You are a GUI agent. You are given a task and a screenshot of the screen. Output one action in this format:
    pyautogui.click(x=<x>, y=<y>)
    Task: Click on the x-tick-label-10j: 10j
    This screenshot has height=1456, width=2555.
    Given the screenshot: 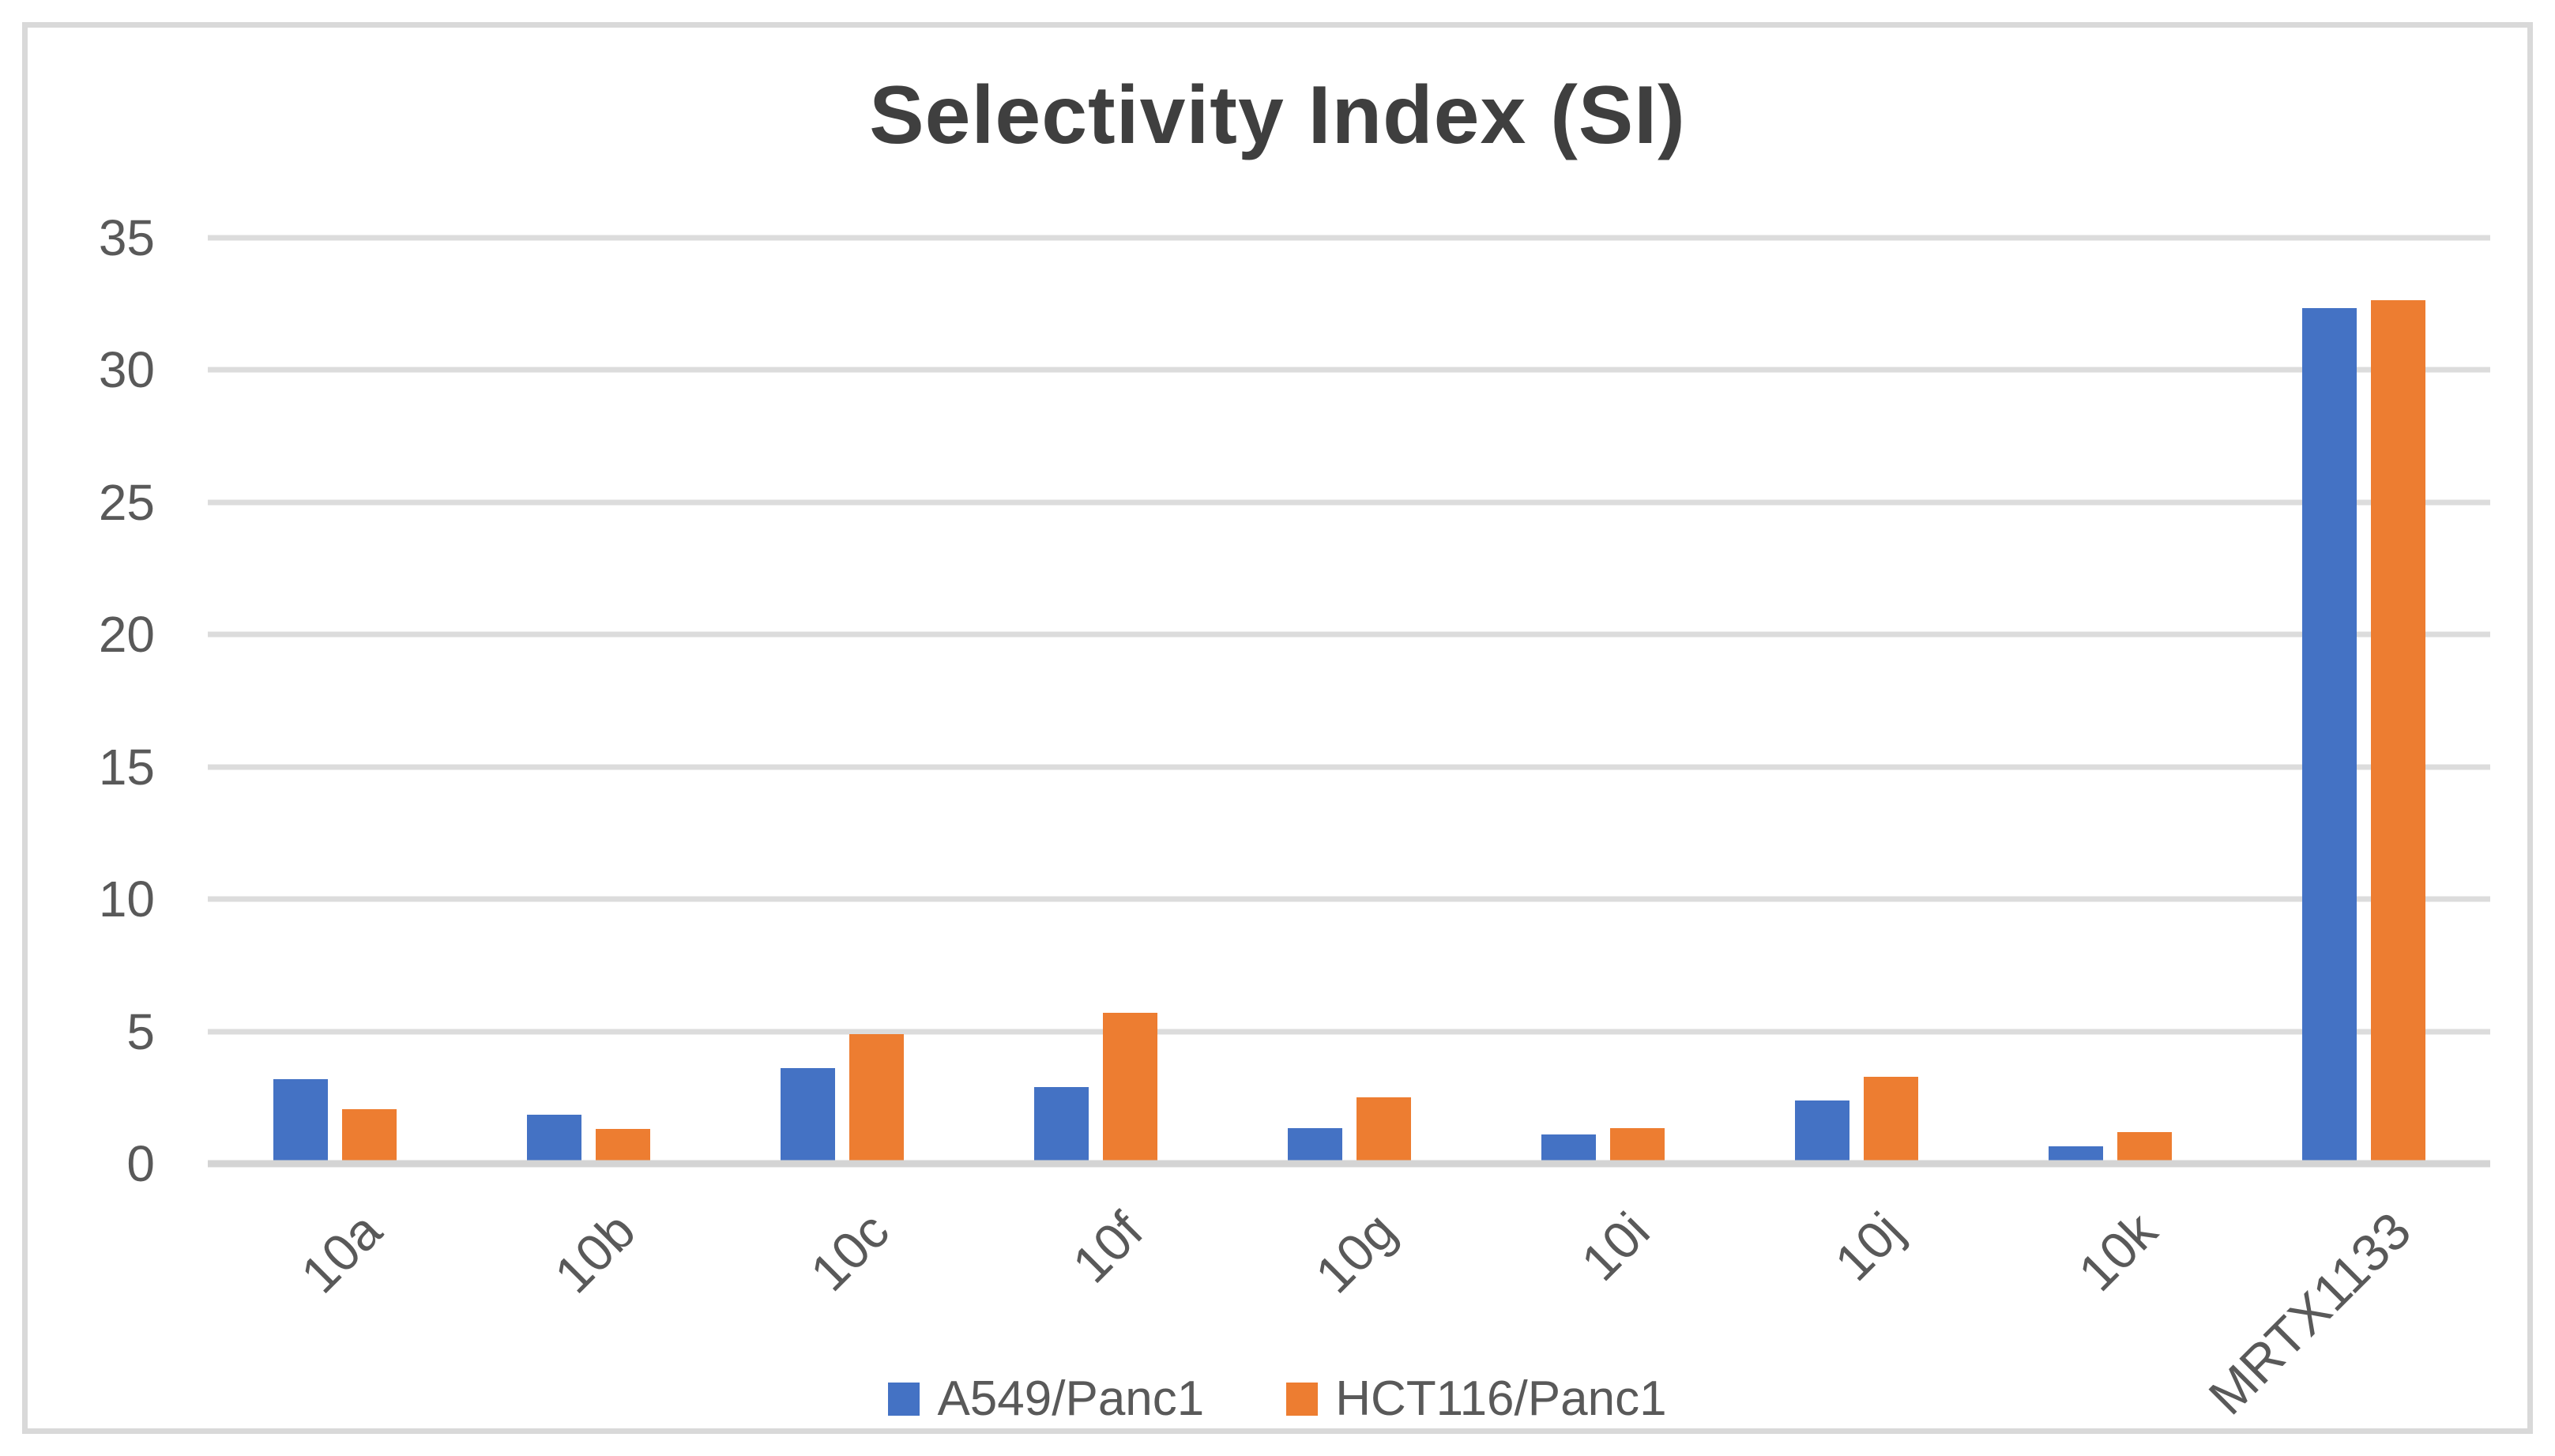 What is the action you would take?
    pyautogui.click(x=1869, y=1246)
    